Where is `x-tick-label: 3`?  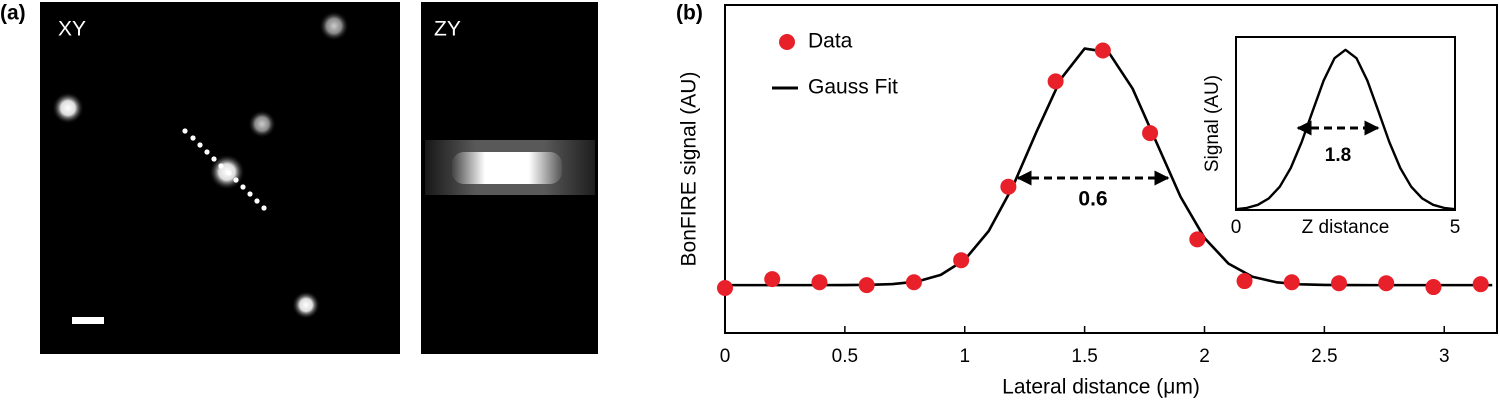
x-tick-label: 3 is located at coordinates (1444, 356).